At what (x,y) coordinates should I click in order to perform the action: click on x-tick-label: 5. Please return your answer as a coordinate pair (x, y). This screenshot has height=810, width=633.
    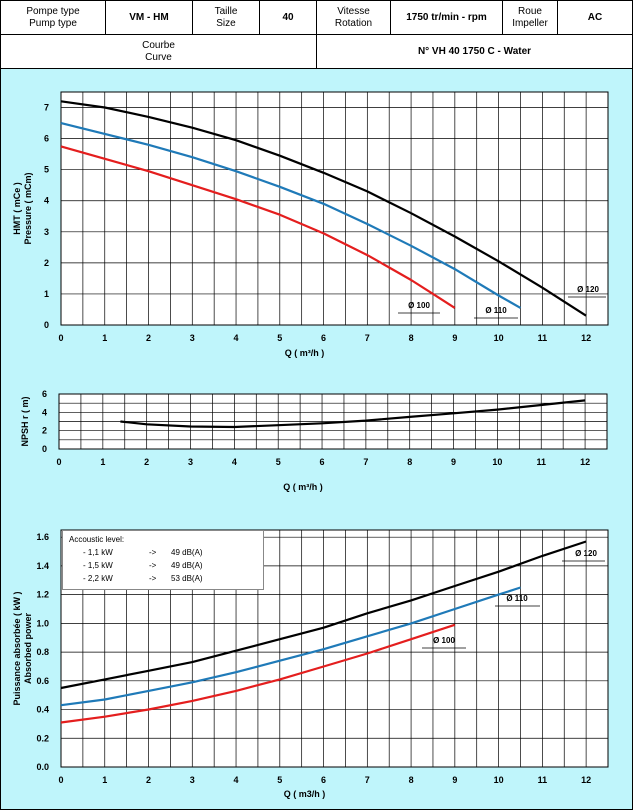
    Looking at the image, I should click on (278, 462).